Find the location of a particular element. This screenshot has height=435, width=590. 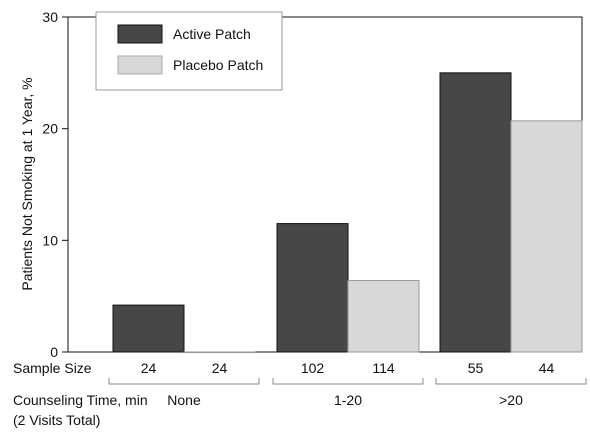

sample-size-value: 114 is located at coordinates (383, 368).